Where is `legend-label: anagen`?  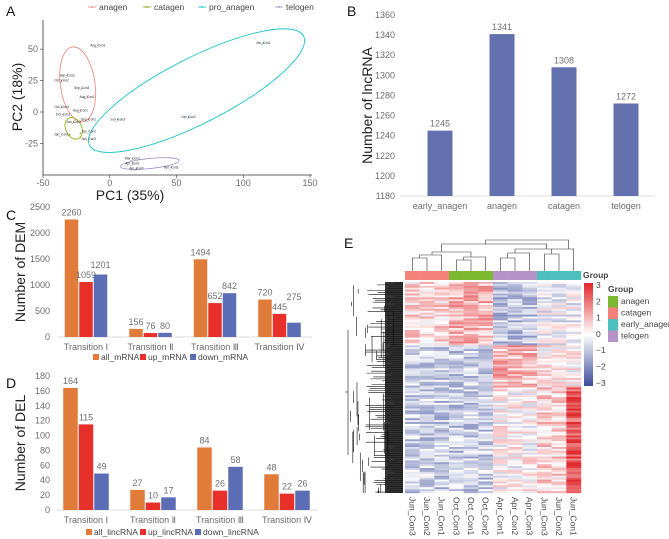
legend-label: anagen is located at coordinates (113, 7).